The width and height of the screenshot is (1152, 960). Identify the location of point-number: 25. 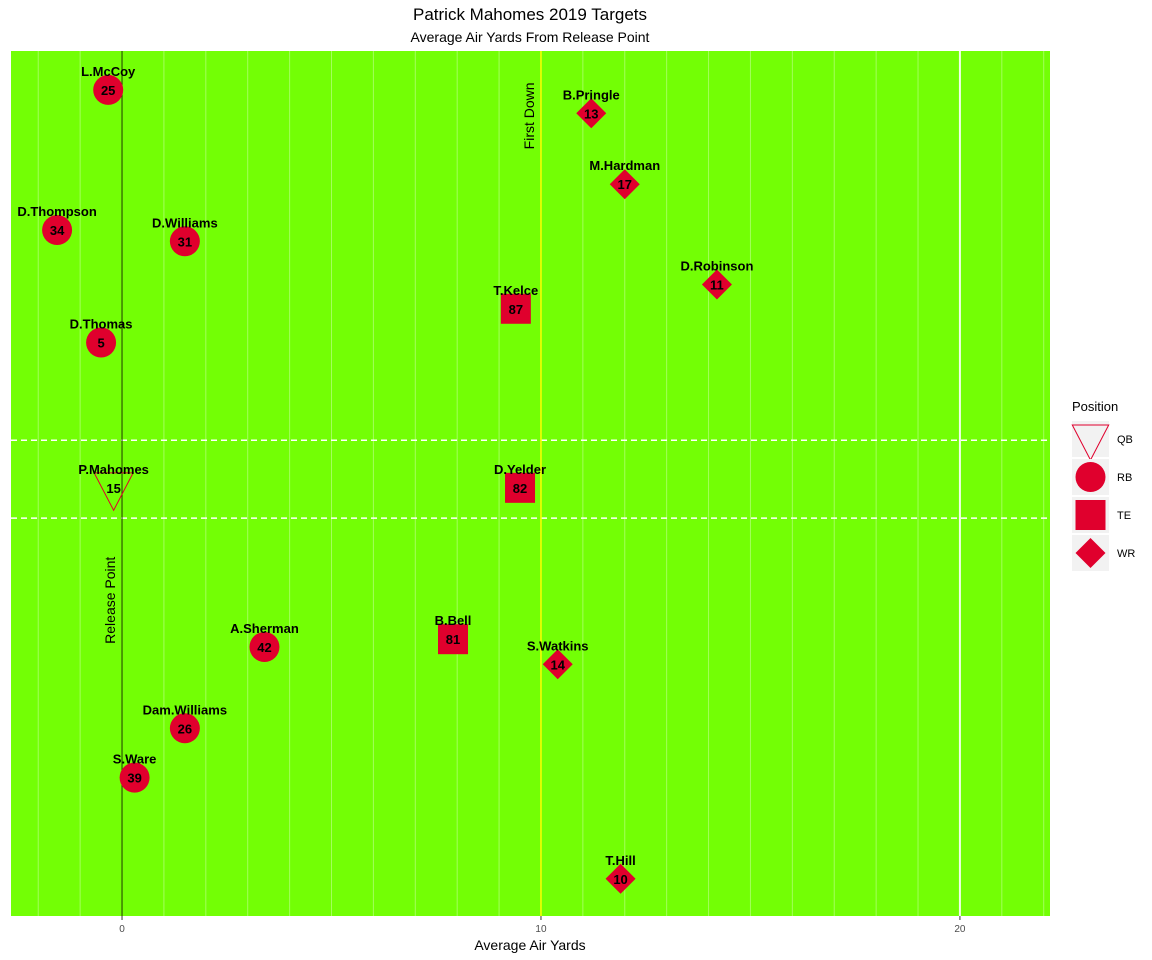
(108, 90).